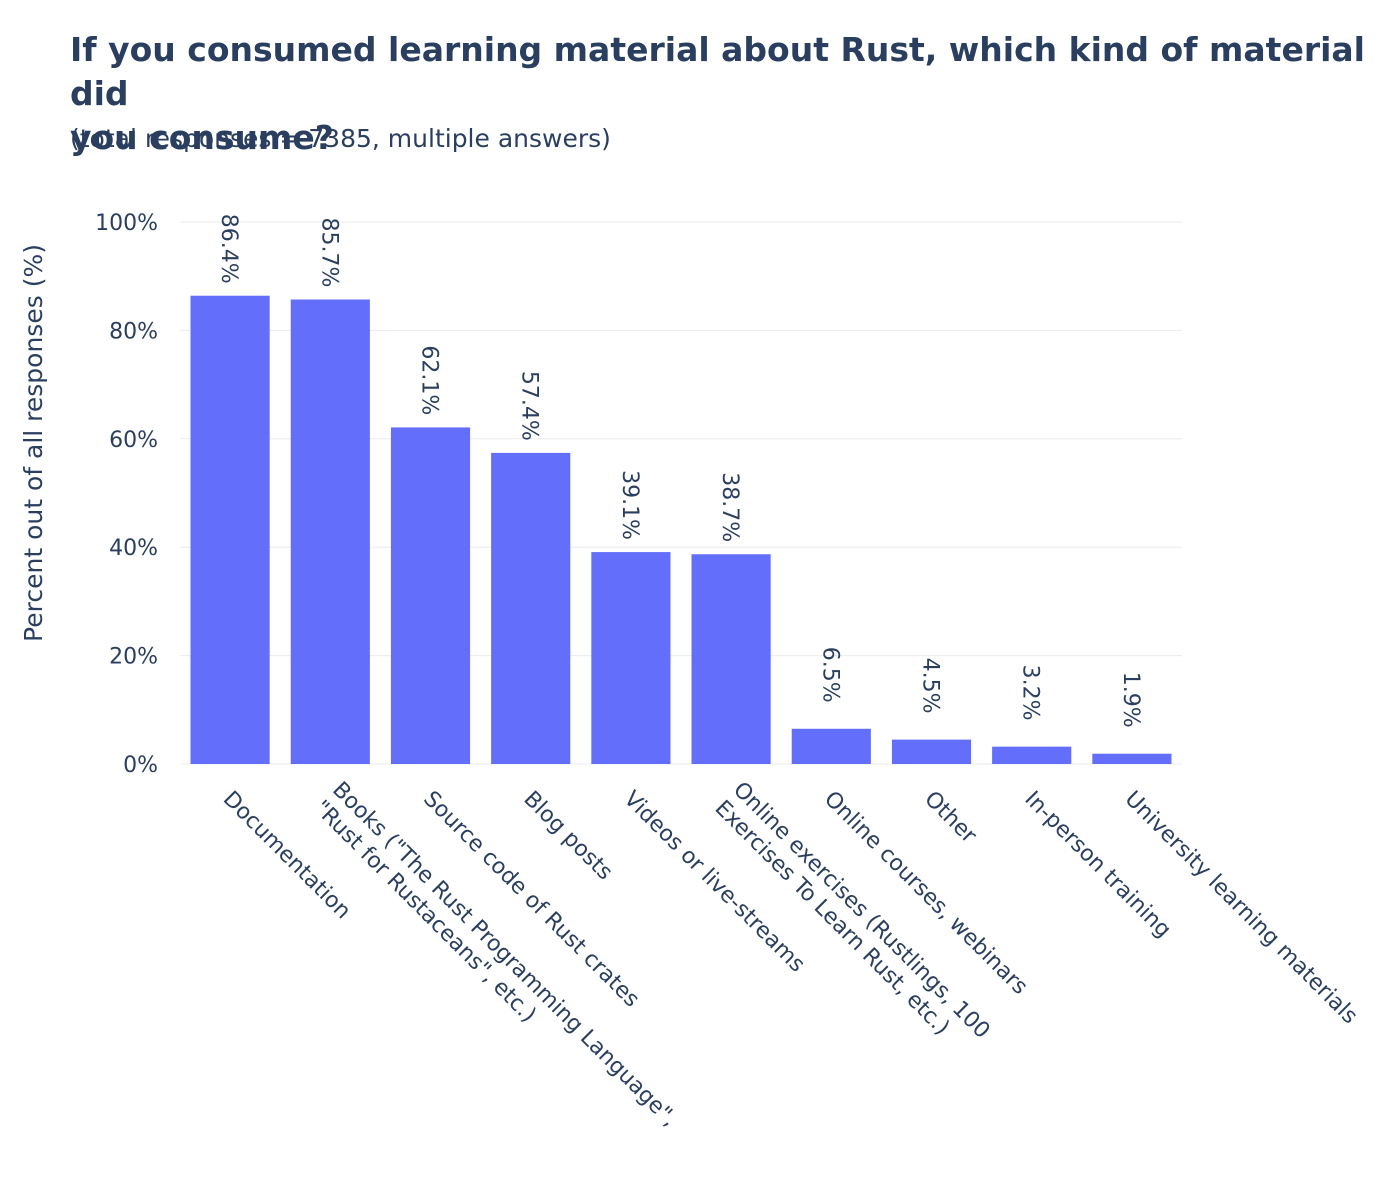  What do you see at coordinates (1130, 700) in the screenshot?
I see `bar-value-label: 1.9%` at bounding box center [1130, 700].